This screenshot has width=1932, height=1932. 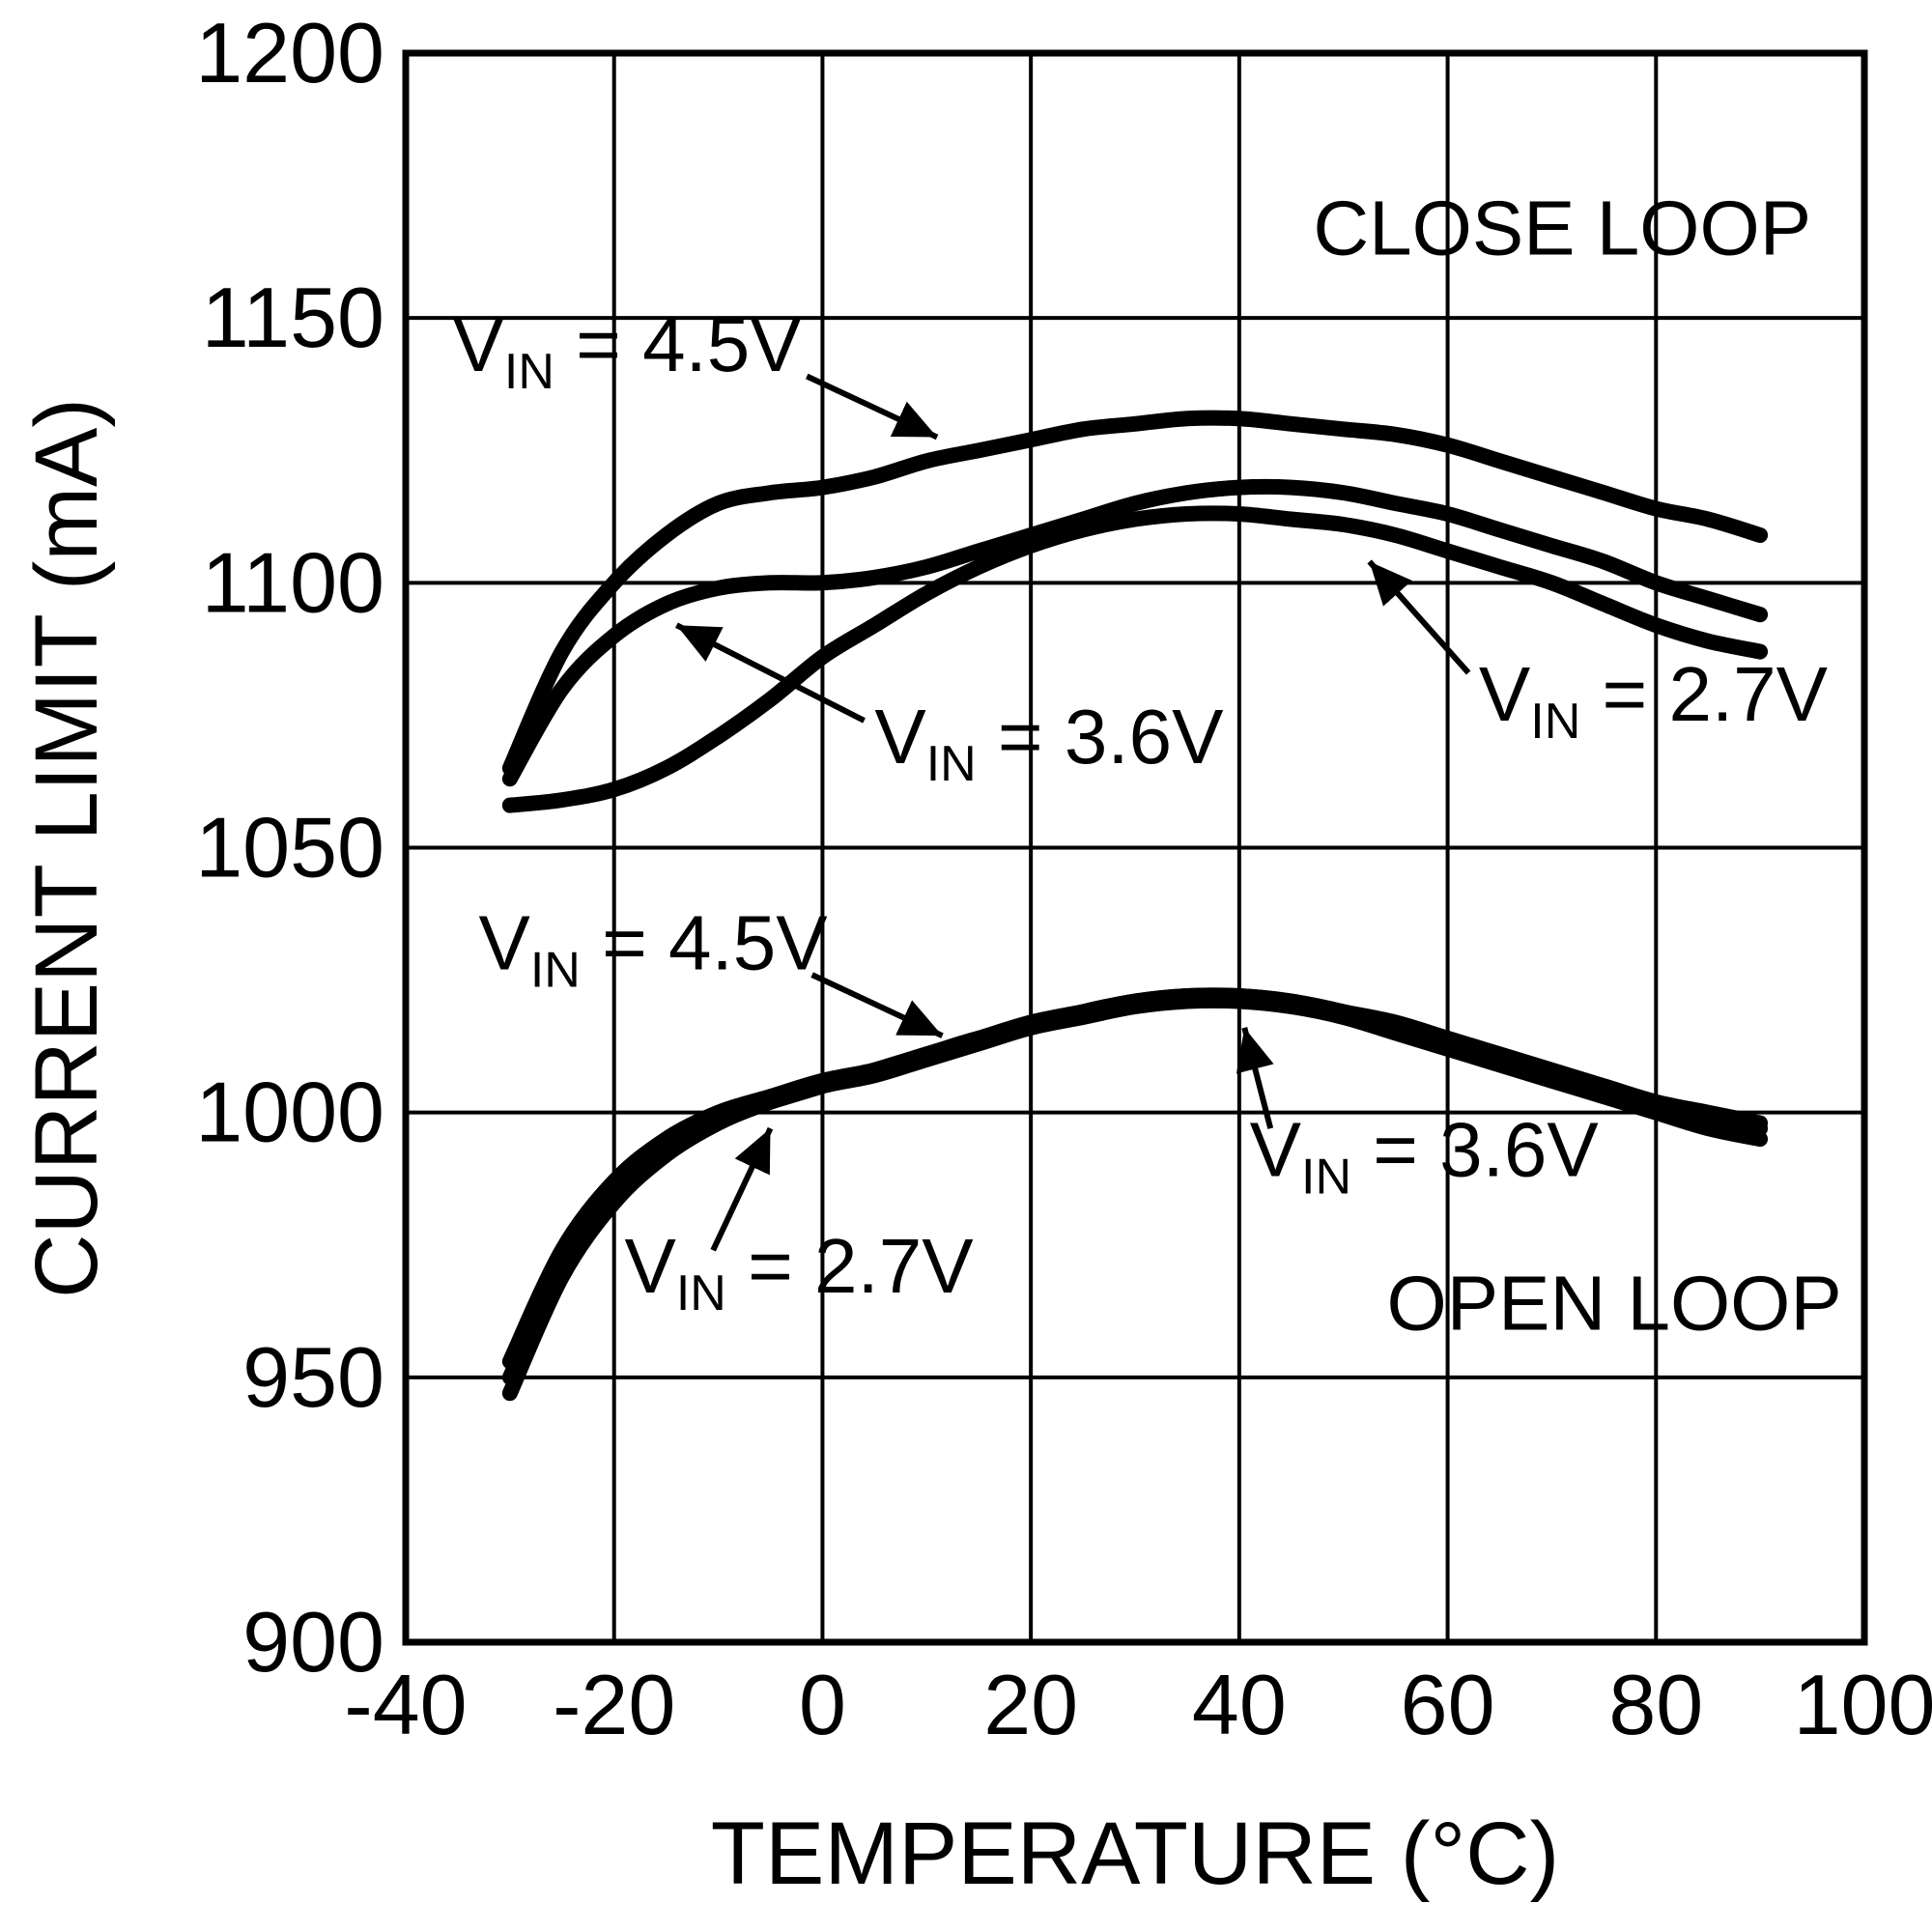 I want to click on y-tick-label: 950, so click(x=313, y=1377).